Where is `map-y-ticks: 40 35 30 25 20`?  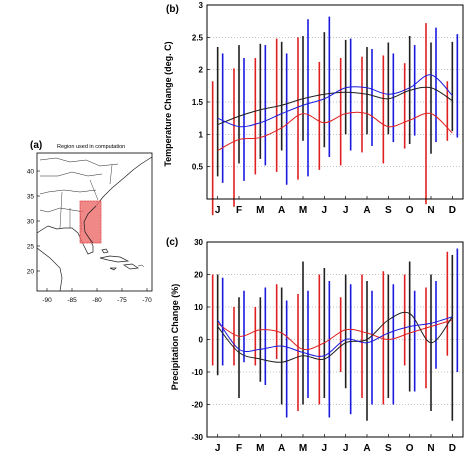 map-y-ticks: 40 35 30 25 20 is located at coordinates (33, 222).